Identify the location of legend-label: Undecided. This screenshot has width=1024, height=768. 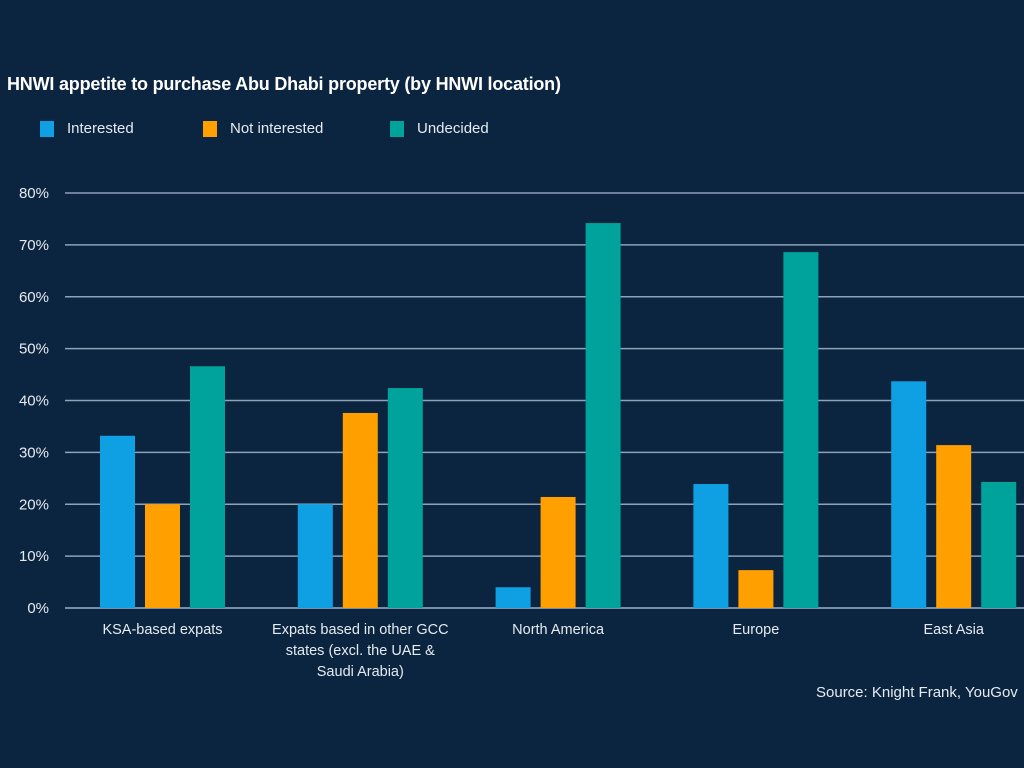
(453, 128).